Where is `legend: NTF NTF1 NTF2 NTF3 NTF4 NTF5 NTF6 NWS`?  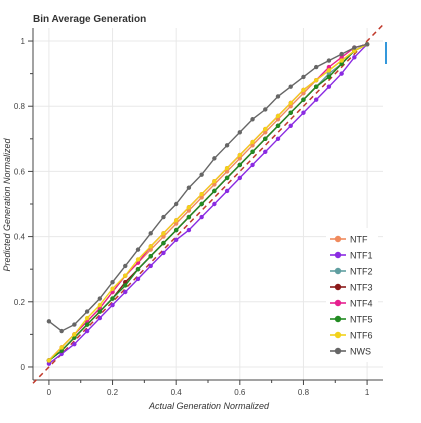 legend: NTF NTF1 NTF2 NTF3 NTF4 NTF5 NTF6 NWS is located at coordinates (352, 295).